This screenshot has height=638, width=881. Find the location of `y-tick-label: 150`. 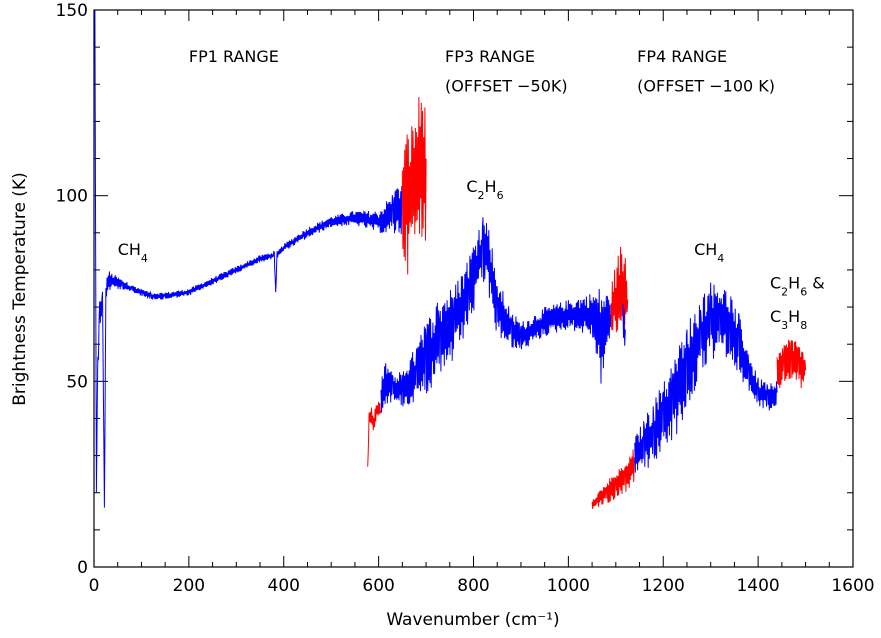

y-tick-label: 150 is located at coordinates (72, 11).